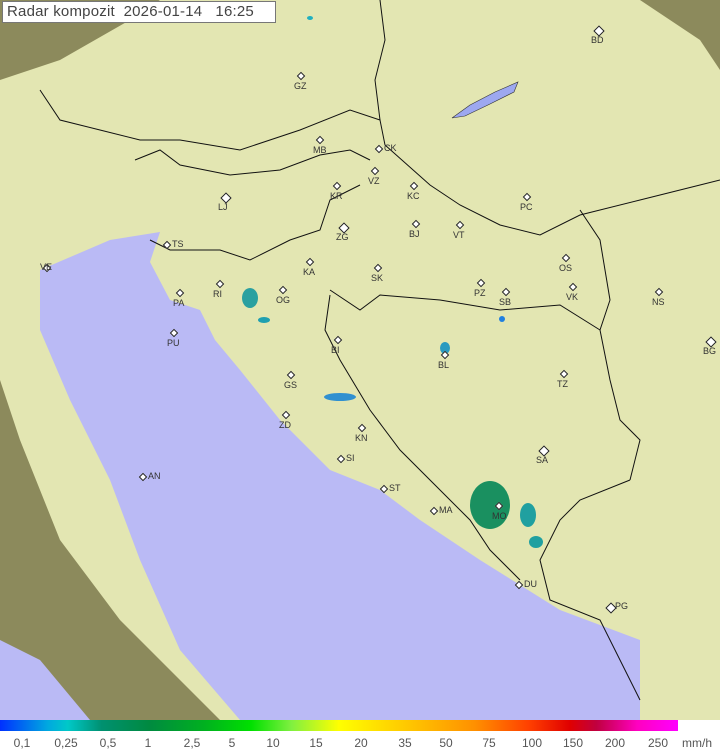 The image size is (720, 751). What do you see at coordinates (485, 100) in the screenshot?
I see `lake-balaton` at bounding box center [485, 100].